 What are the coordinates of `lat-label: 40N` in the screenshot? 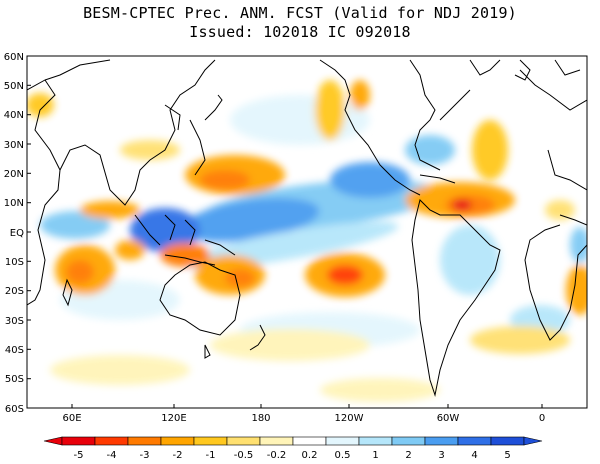 It's located at (14, 115).